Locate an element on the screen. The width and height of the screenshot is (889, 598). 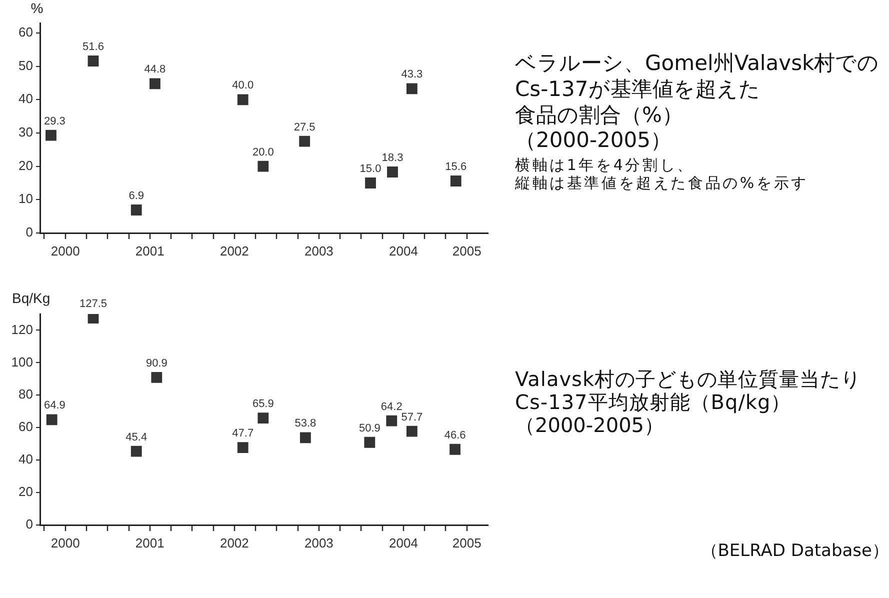
y-tick-label: 100 is located at coordinates (22, 362).